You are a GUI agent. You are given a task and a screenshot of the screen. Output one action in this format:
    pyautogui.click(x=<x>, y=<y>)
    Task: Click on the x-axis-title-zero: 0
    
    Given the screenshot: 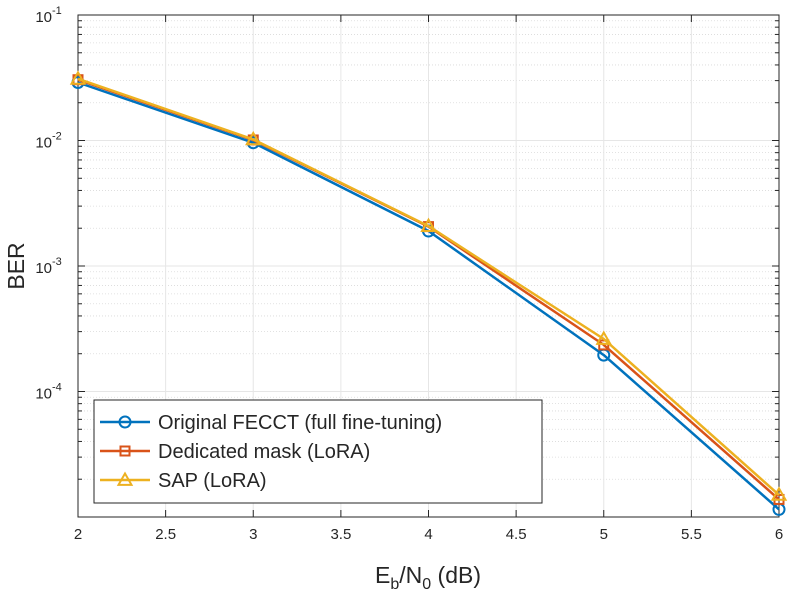 What is the action you would take?
    pyautogui.click(x=426, y=584)
    